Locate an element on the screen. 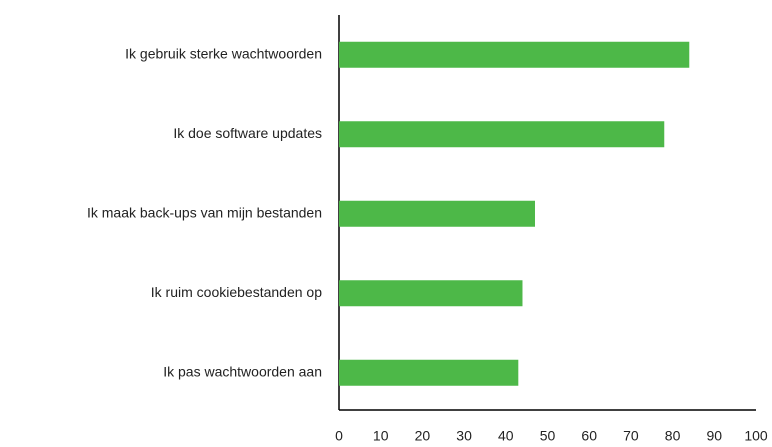 The image size is (772, 447). x-tick-label: 80 is located at coordinates (673, 436).